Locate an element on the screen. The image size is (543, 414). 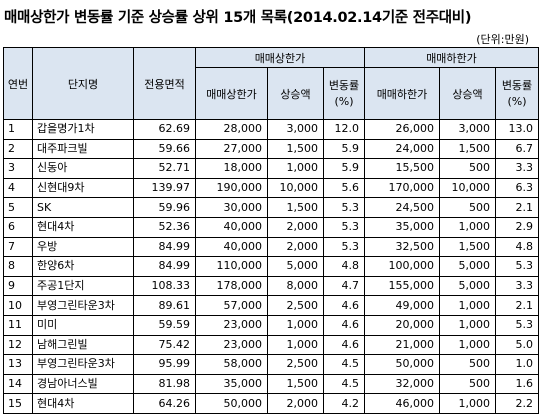
cell-rank: 14 is located at coordinates (18, 384).